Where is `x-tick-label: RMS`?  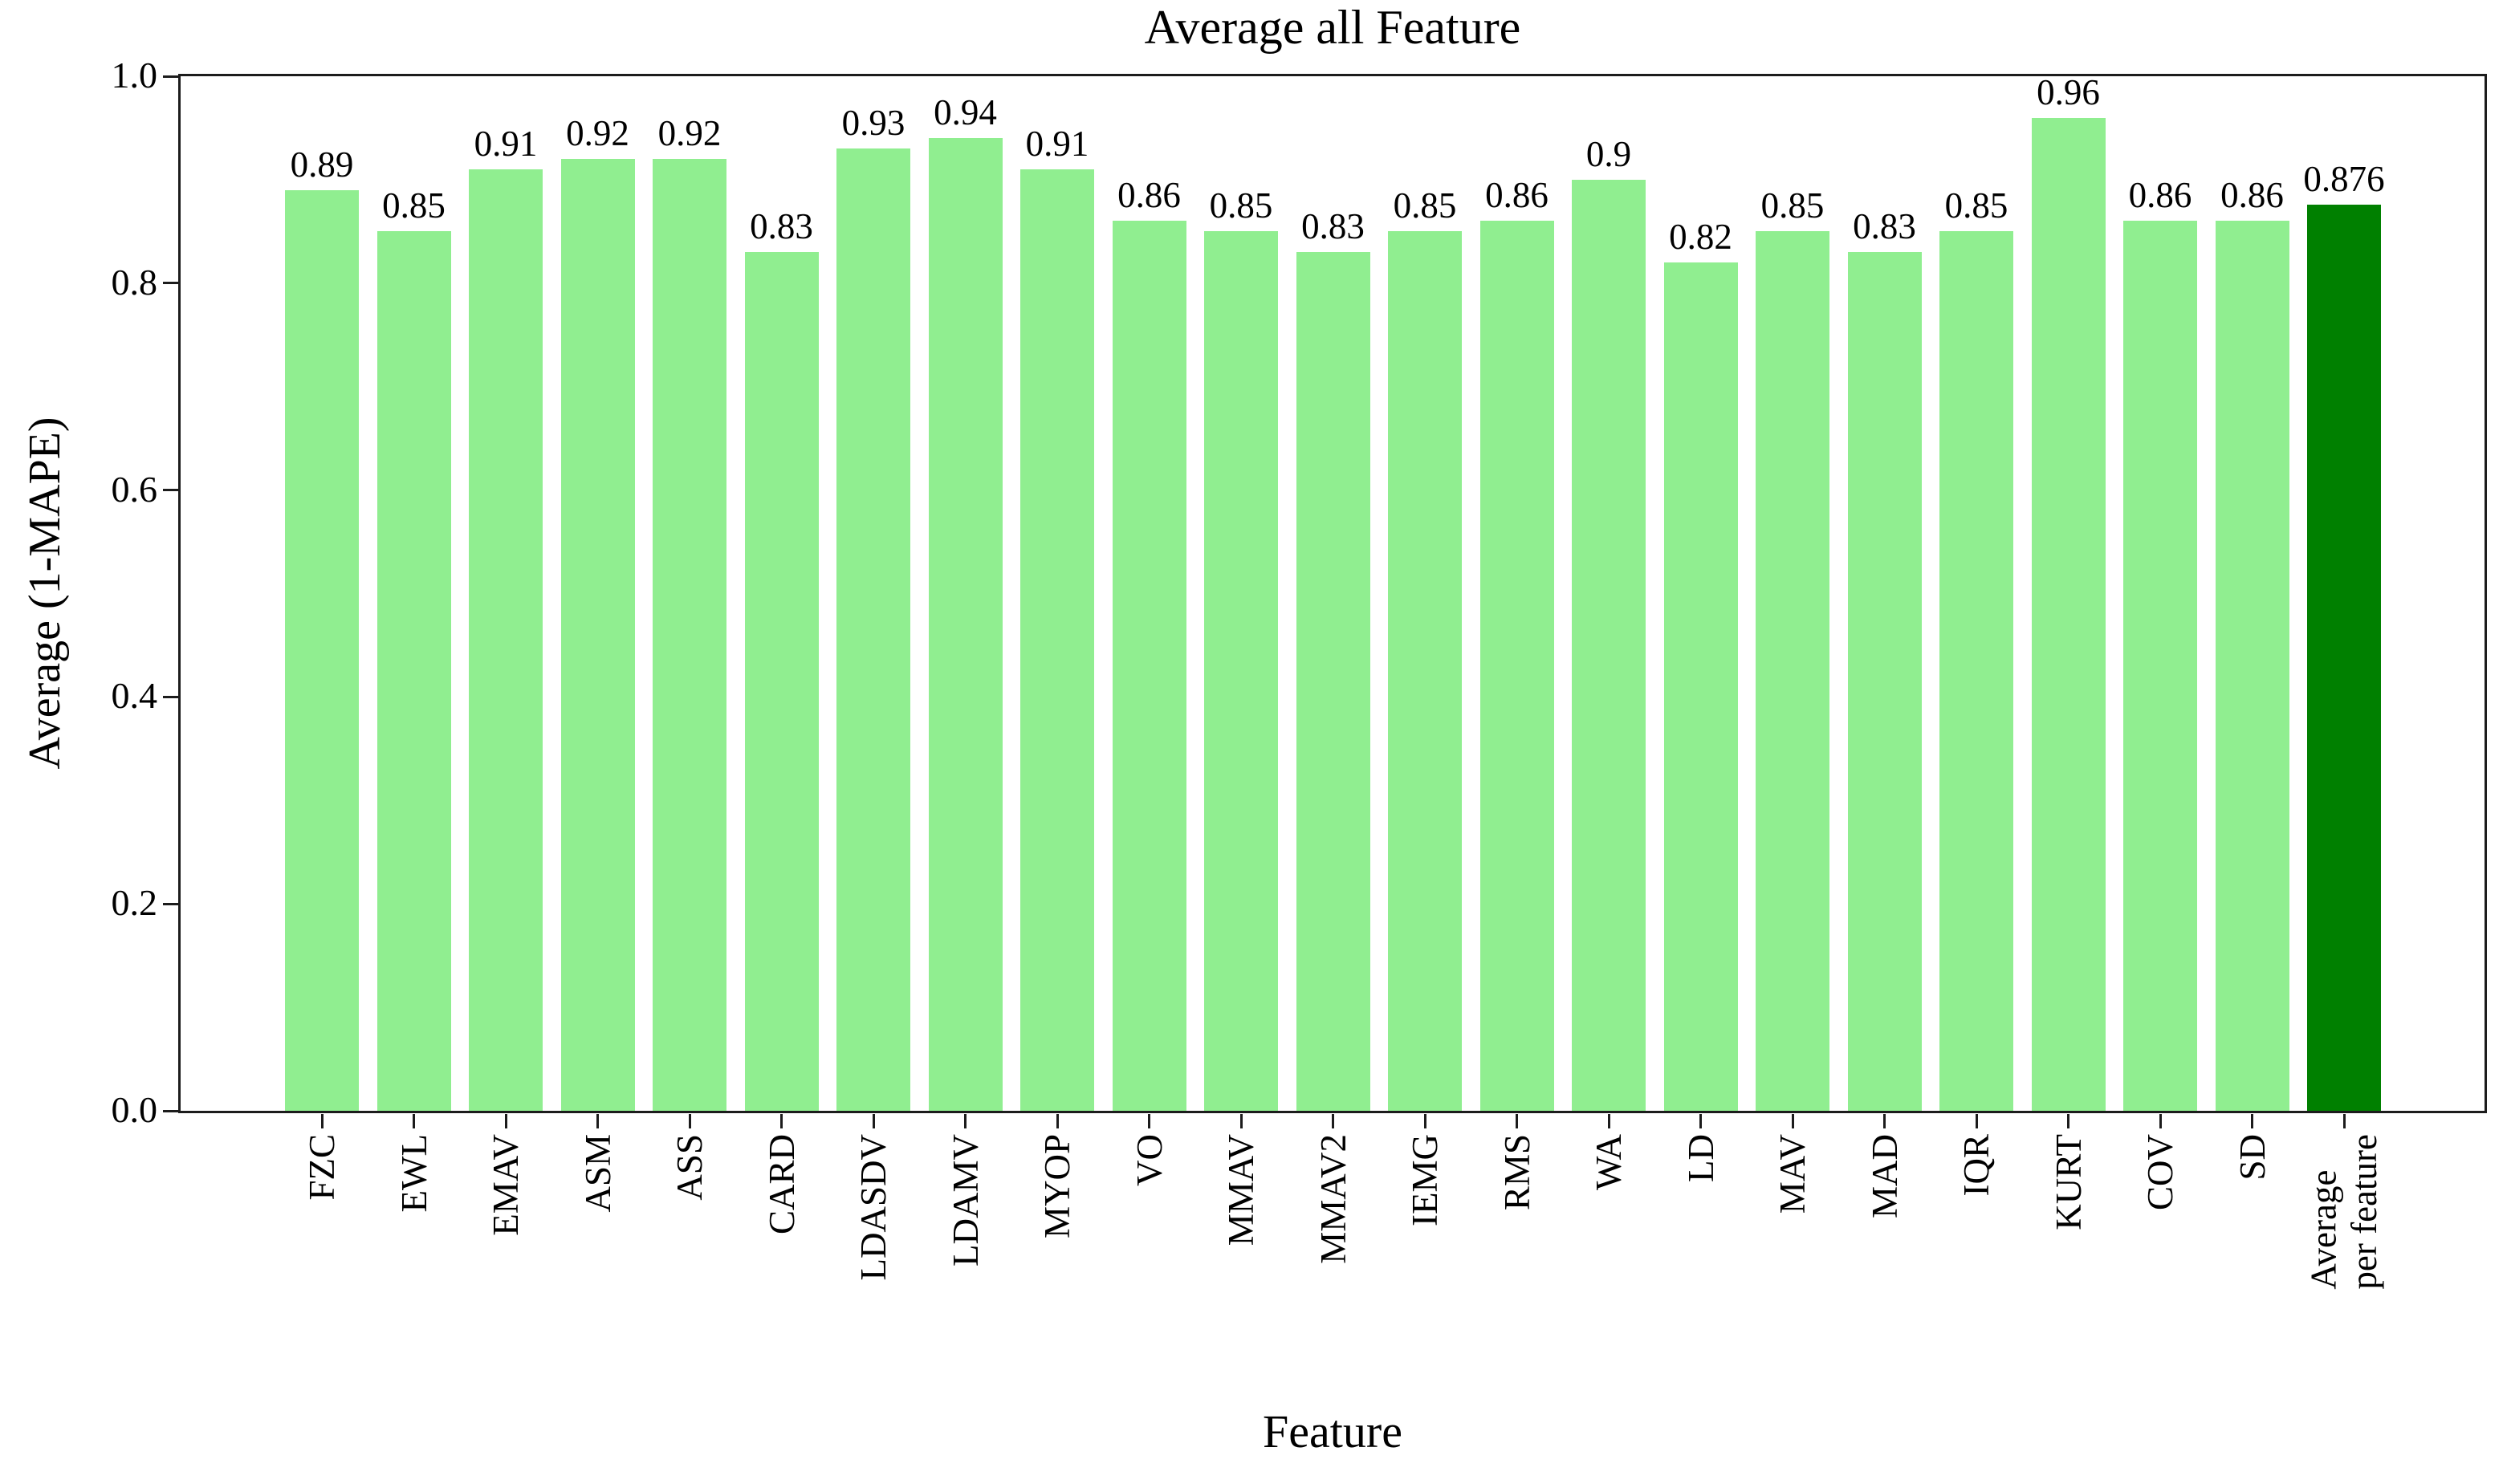
x-tick-label: RMS is located at coordinates (1516, 1172).